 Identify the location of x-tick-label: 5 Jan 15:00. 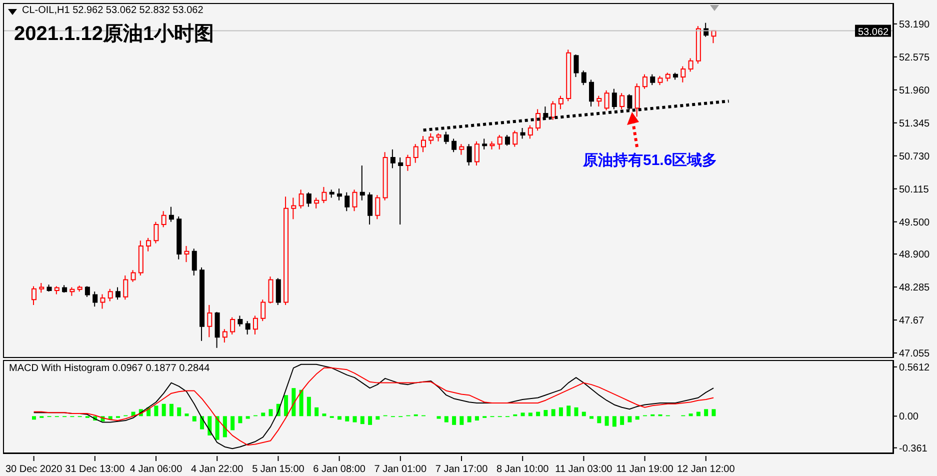
(278, 469).